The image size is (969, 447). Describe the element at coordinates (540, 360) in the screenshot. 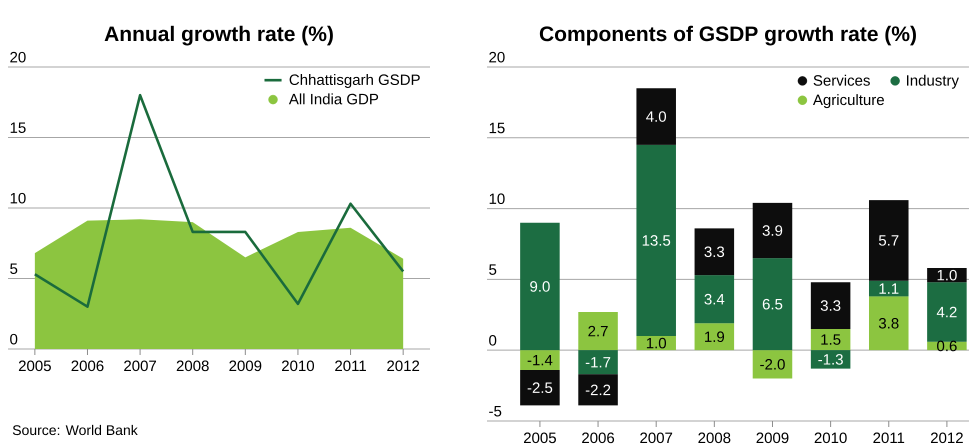

I see `data-label: -1.4` at that location.